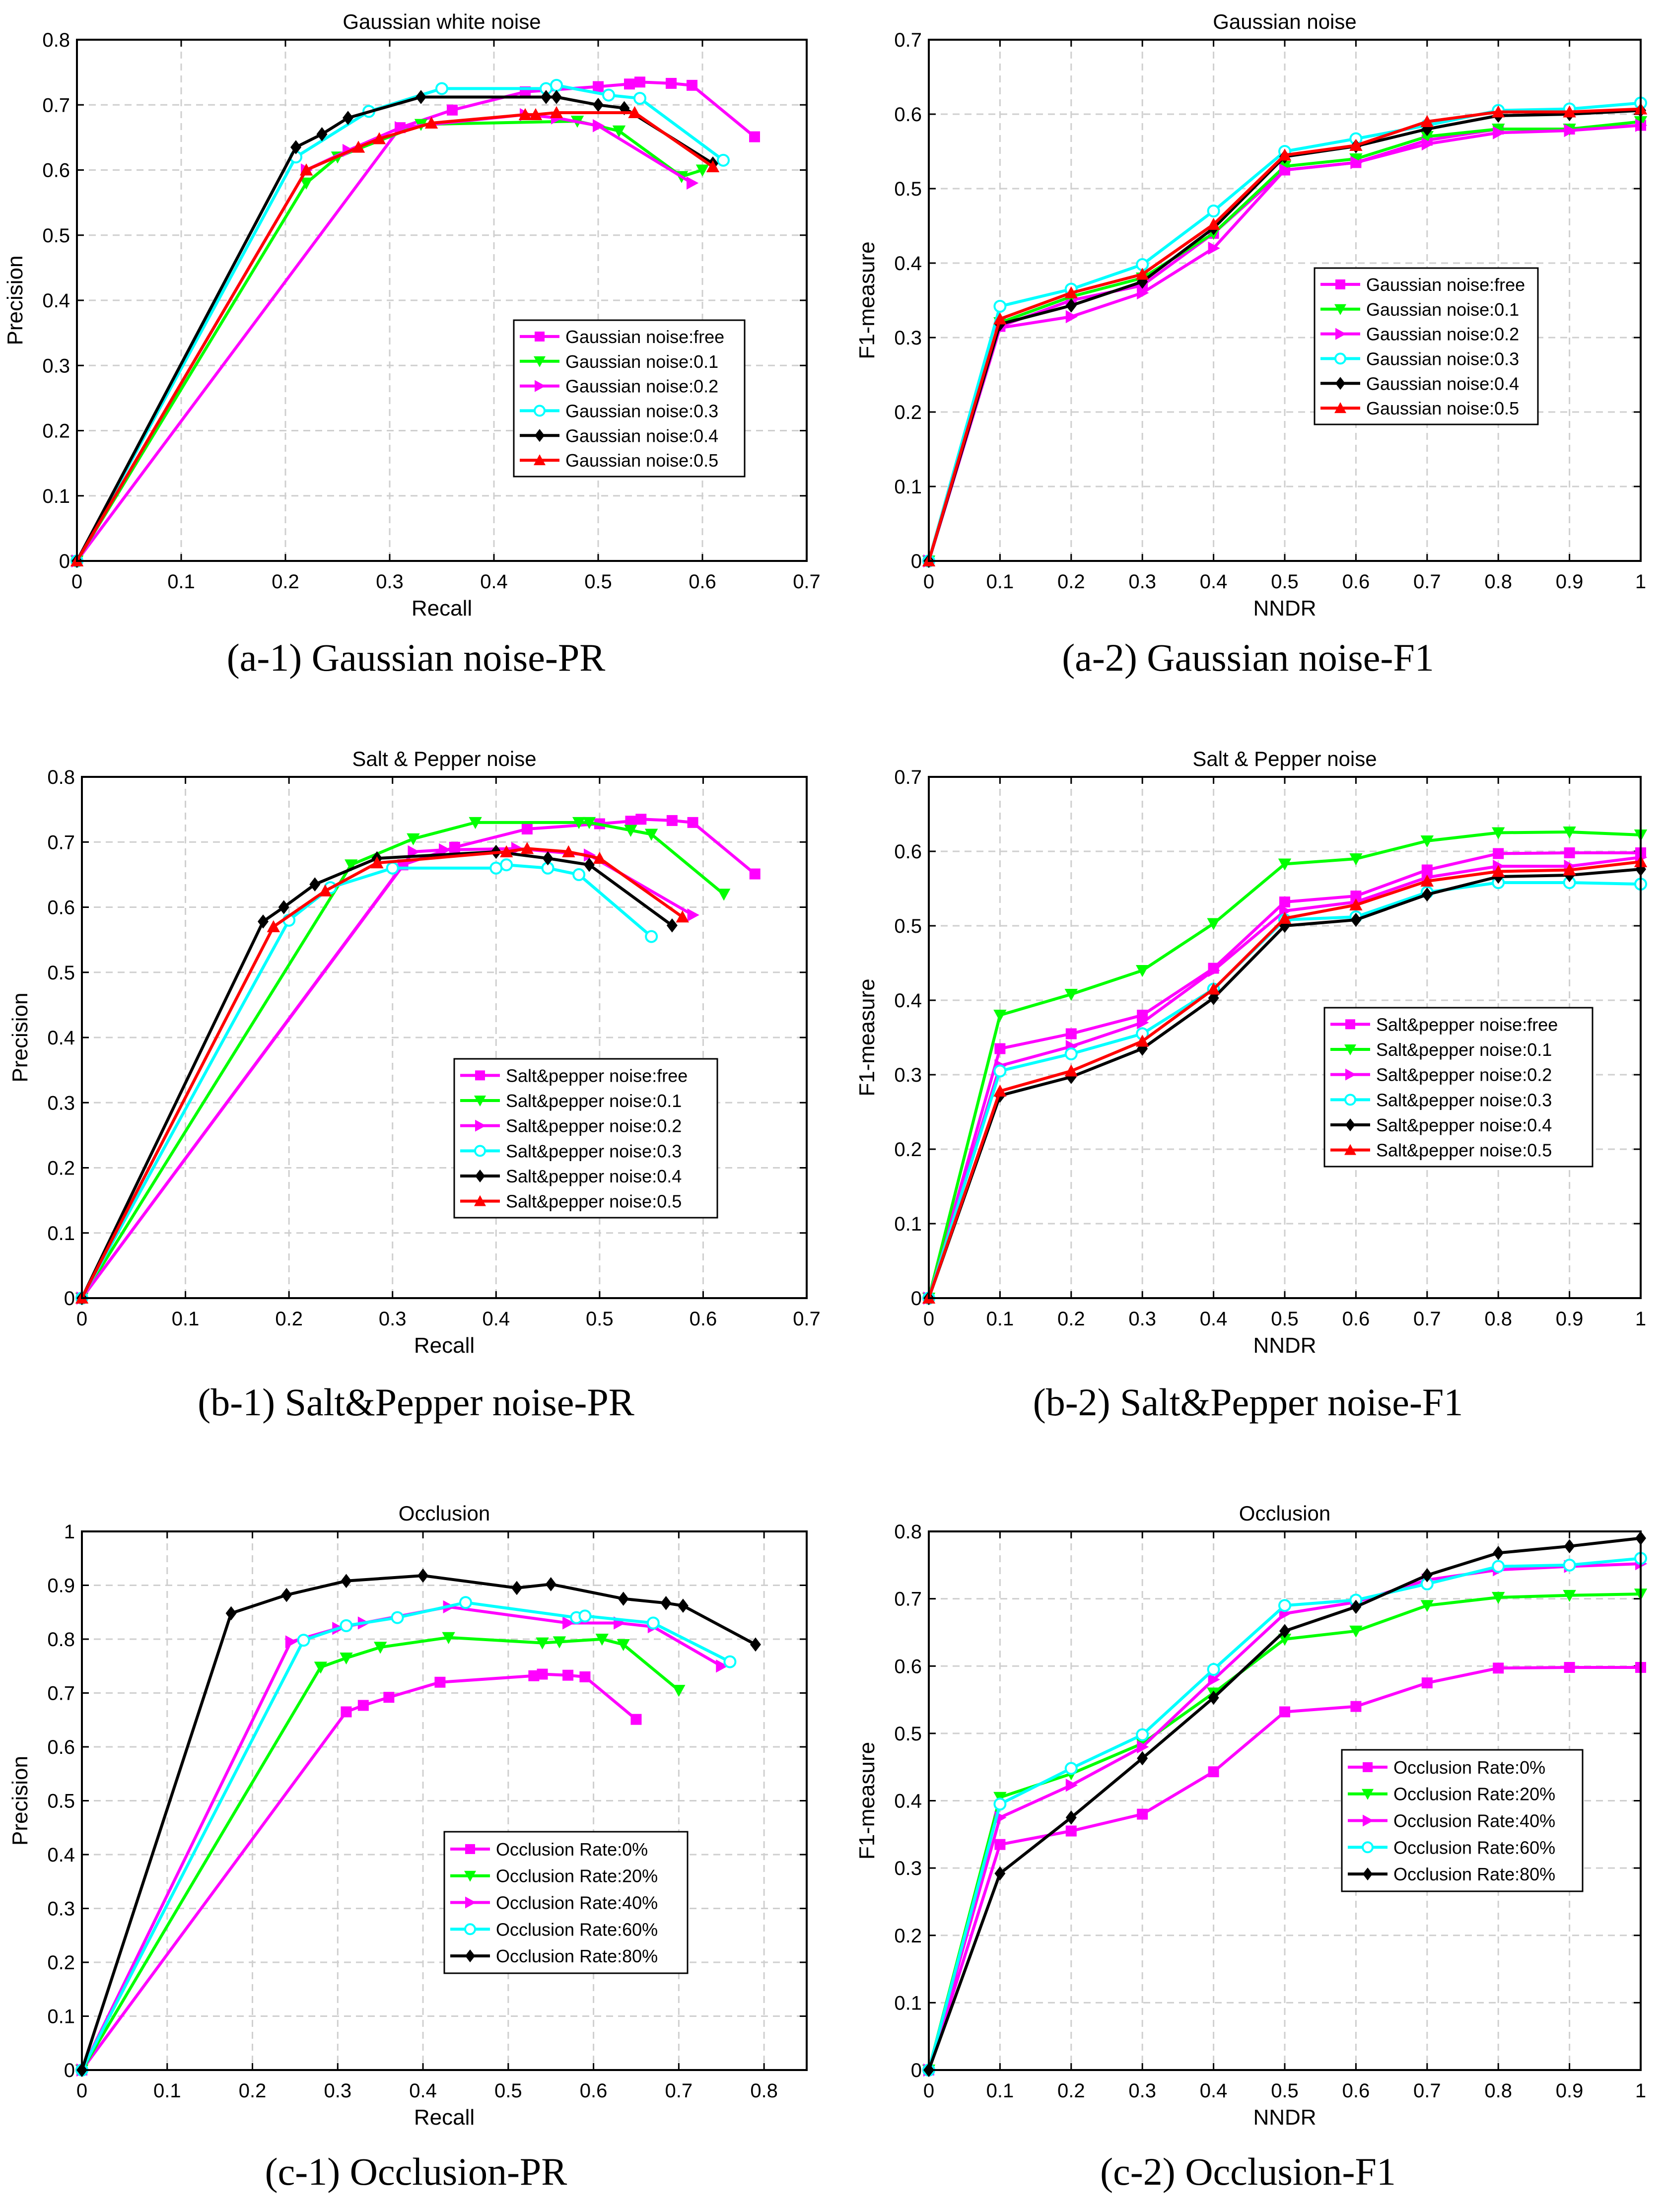  What do you see at coordinates (597, 1075) in the screenshot?
I see `legend-label: Salt&pepper noise:free` at bounding box center [597, 1075].